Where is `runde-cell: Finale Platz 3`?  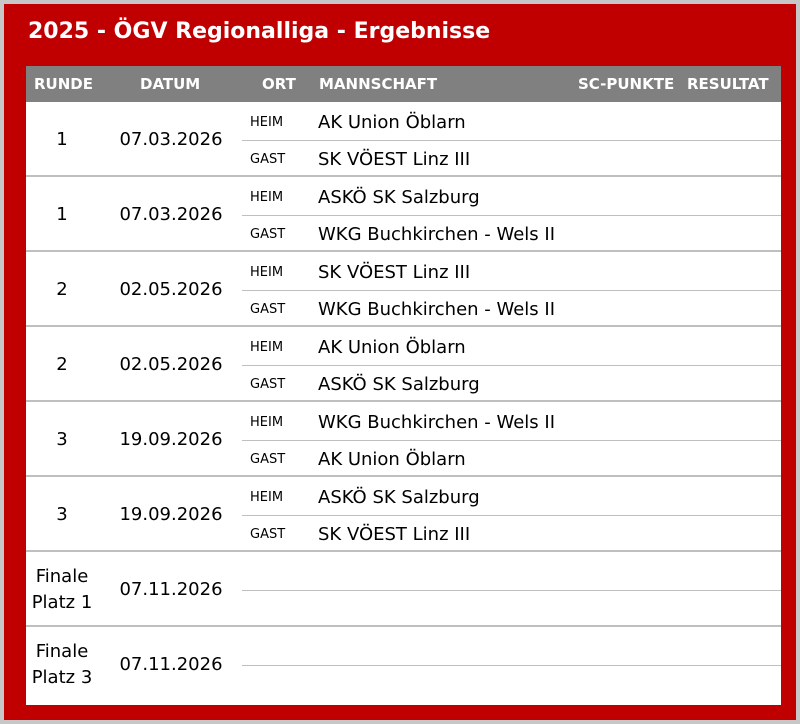 runde-cell: Finale Platz 3 is located at coordinates (62, 664).